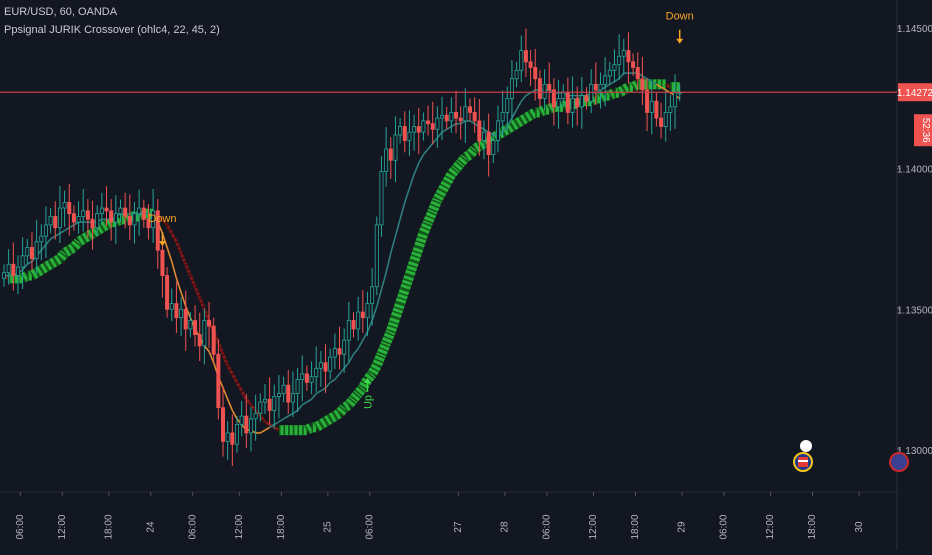 This screenshot has width=932, height=555. I want to click on price-axis: 1.14500 1.14000 1.13500 1.13000, so click(914, 240).